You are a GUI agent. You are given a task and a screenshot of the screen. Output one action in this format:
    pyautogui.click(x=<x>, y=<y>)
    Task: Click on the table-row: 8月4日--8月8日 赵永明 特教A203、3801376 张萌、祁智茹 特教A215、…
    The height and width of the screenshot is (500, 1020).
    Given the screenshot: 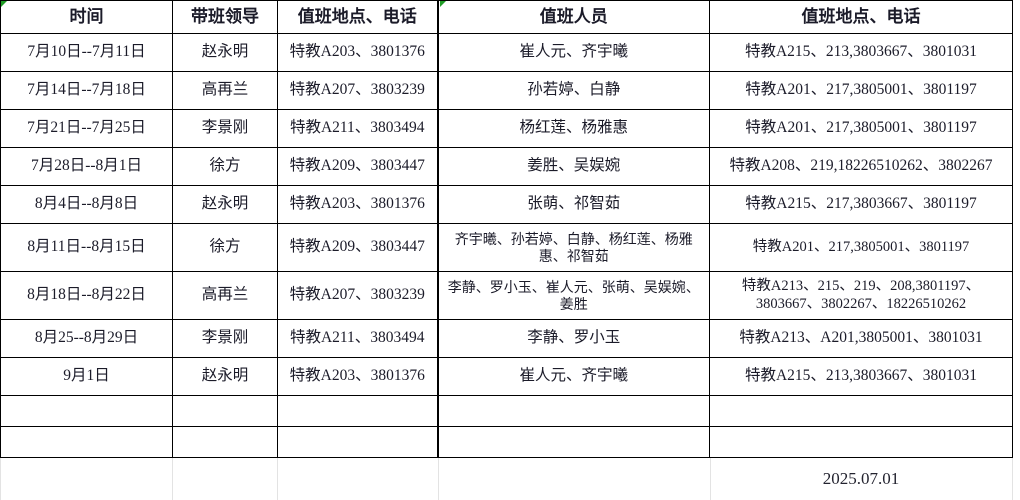 What is the action you would take?
    pyautogui.click(x=506, y=204)
    